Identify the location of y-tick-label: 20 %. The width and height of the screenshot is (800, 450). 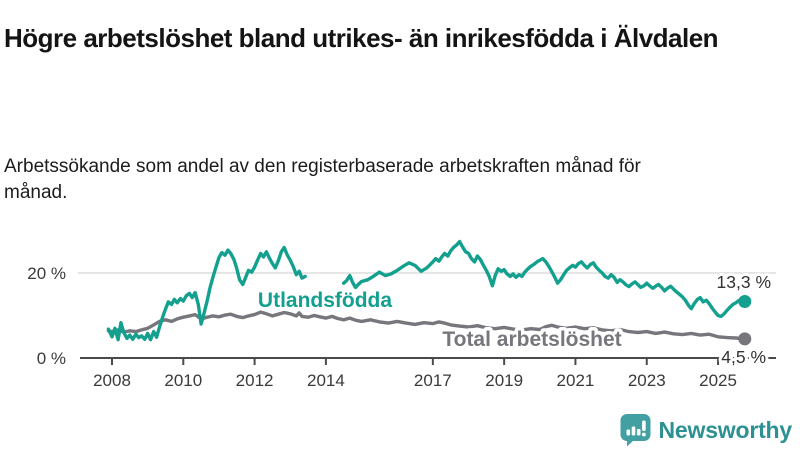
(46, 273).